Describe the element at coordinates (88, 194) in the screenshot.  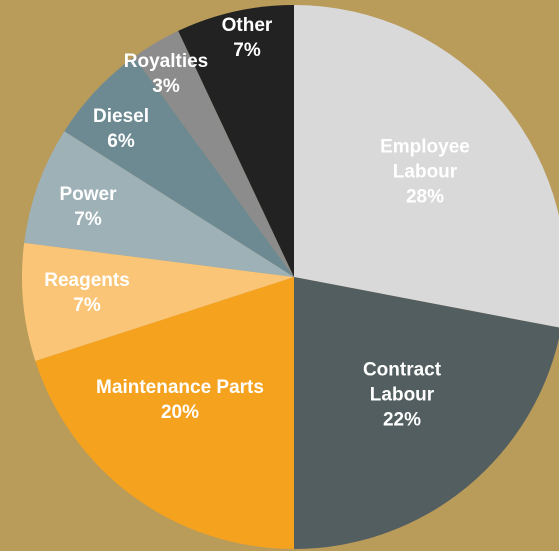
I see `category-label: Power` at that location.